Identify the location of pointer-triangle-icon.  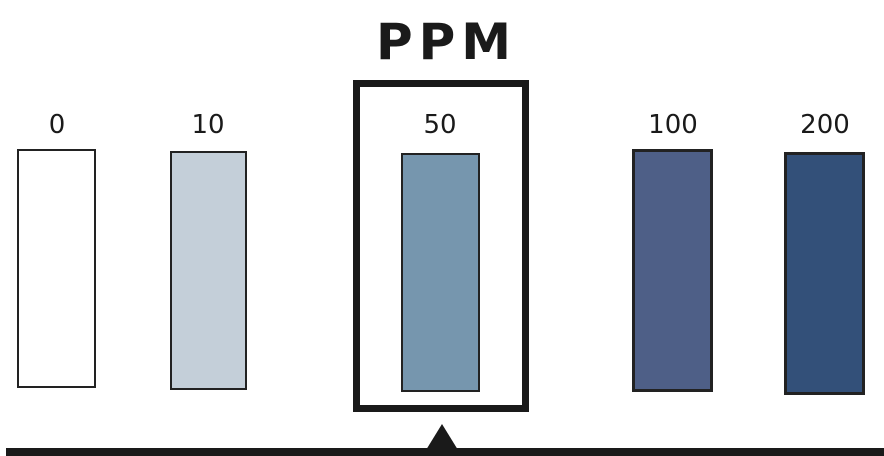
(442, 437).